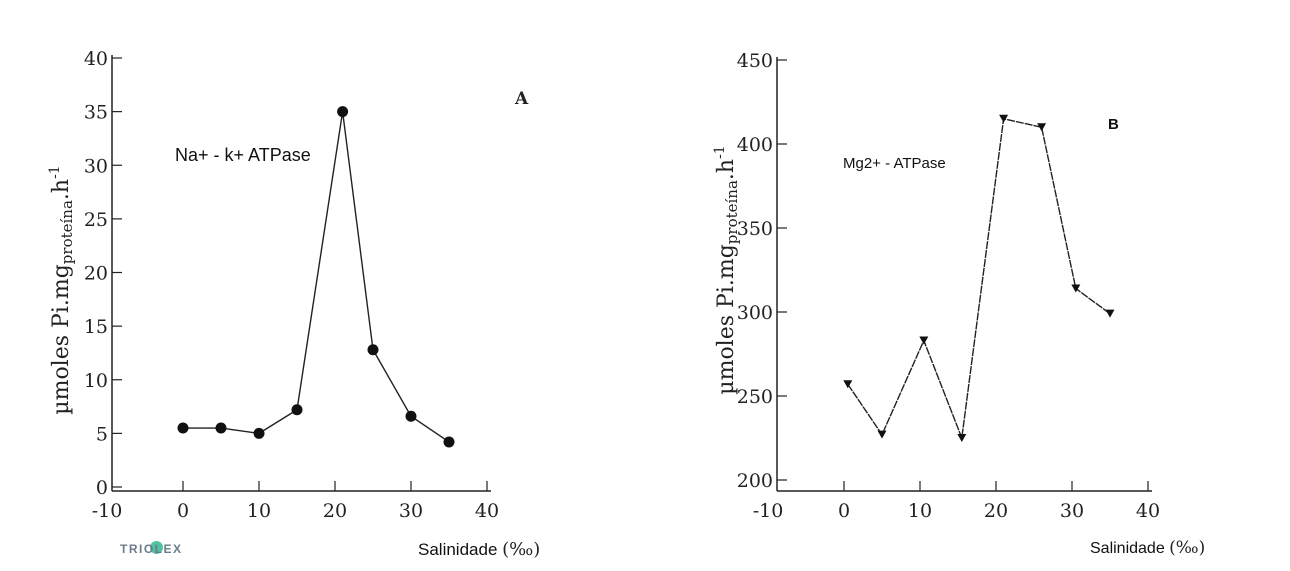  I want to click on y-tick-label: 250, so click(755, 397).